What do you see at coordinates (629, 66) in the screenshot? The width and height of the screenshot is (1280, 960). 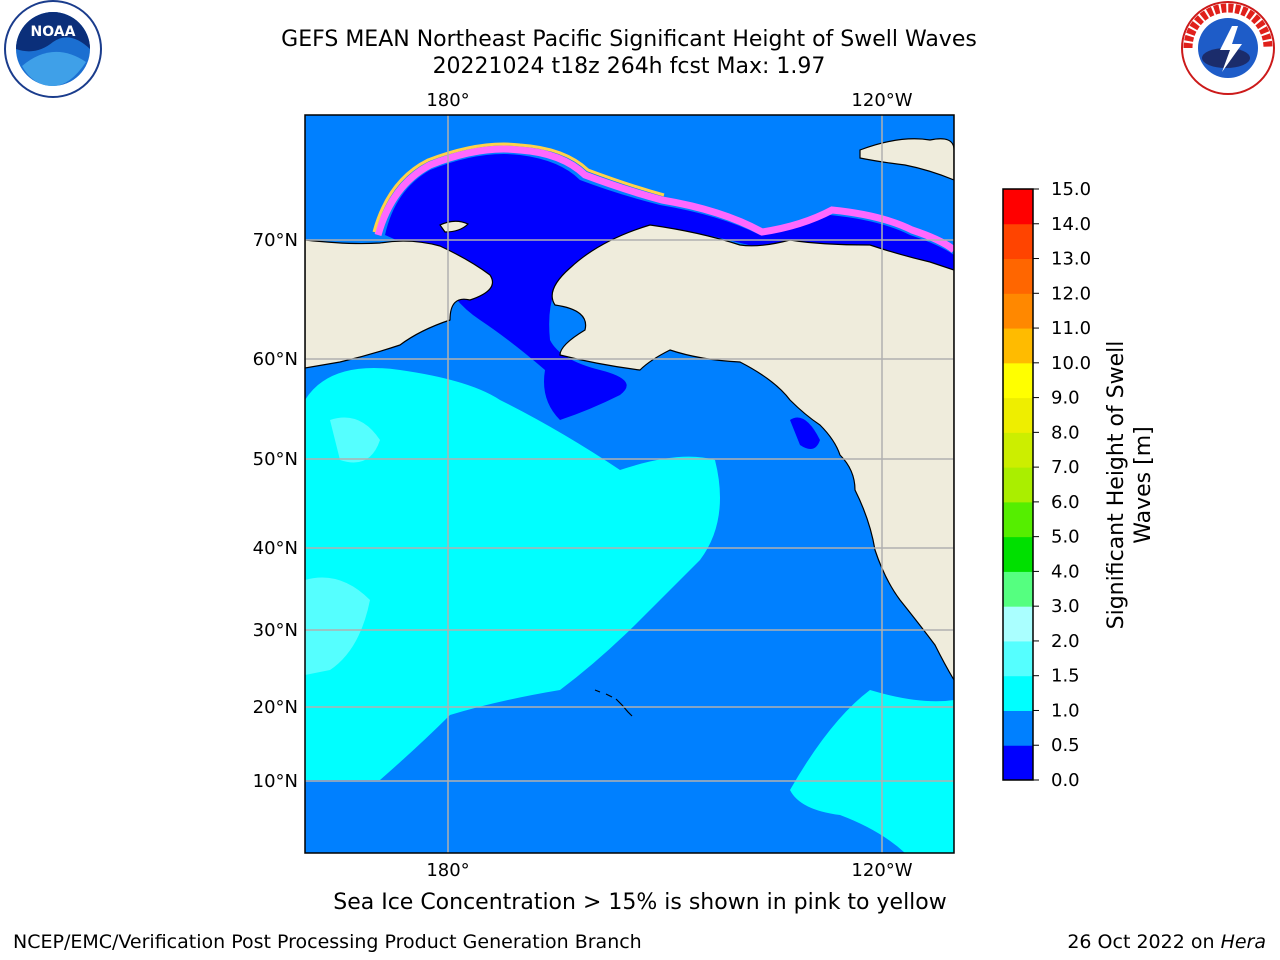 I see `chart-subtitle: 20221024 t18z 264h fcst Max: 1.97` at bounding box center [629, 66].